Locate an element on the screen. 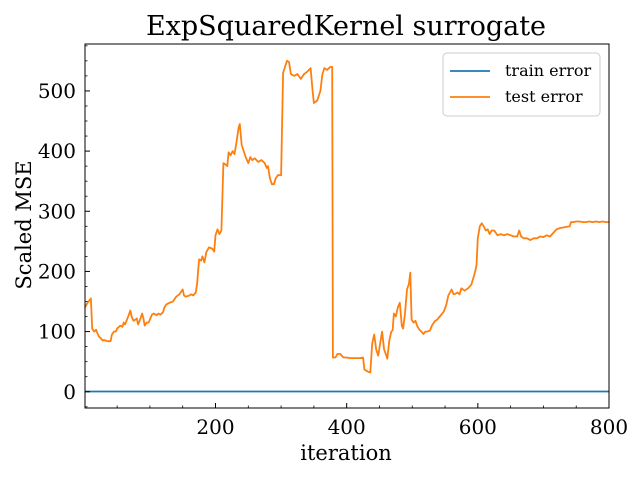 The height and width of the screenshot is (480, 640). y-tick-label: 400 is located at coordinates (57, 151).